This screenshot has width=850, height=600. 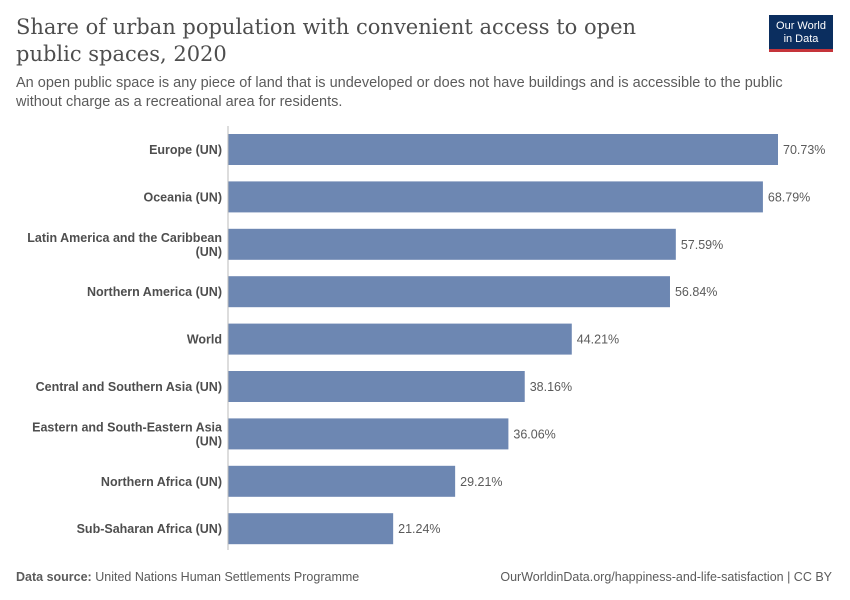 What do you see at coordinates (127, 434) in the screenshot?
I see `category-label: Eastern and South-Eastern Asia (UN)` at bounding box center [127, 434].